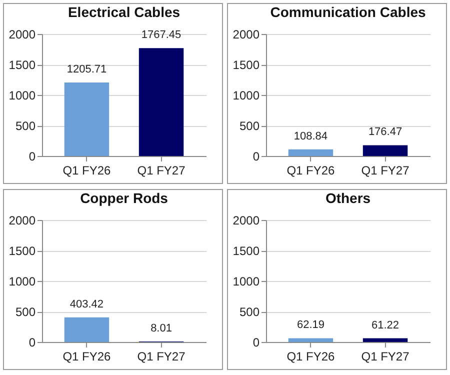  Describe the element at coordinates (161, 328) in the screenshot. I see `data-label: 8.01` at that location.